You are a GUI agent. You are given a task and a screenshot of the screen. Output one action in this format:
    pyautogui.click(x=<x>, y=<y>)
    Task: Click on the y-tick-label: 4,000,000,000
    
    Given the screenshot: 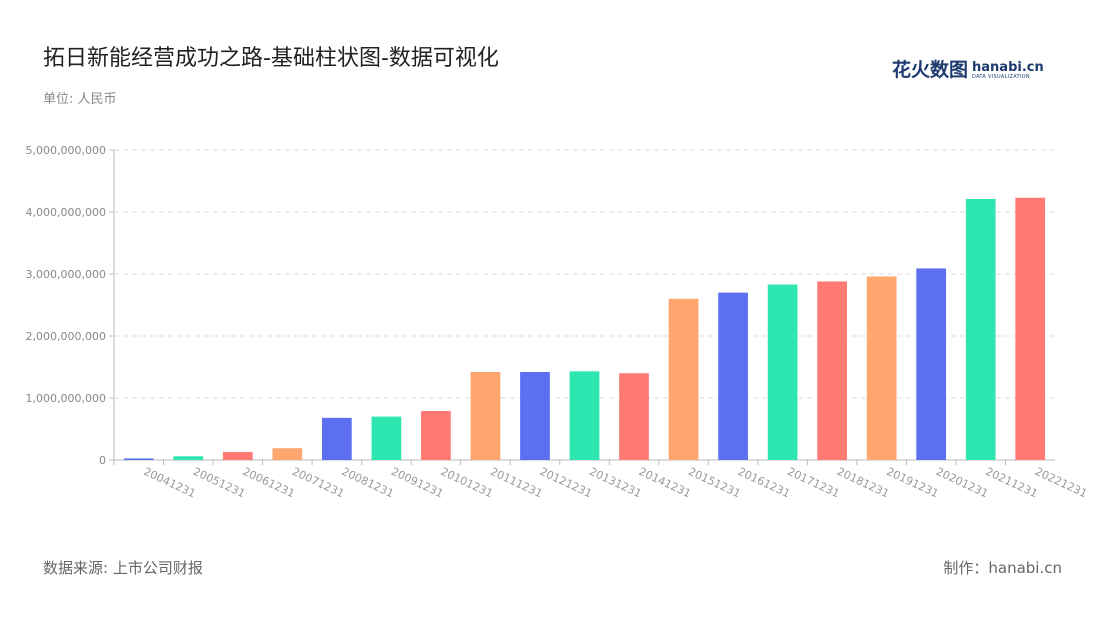 What is the action you would take?
    pyautogui.click(x=66, y=212)
    